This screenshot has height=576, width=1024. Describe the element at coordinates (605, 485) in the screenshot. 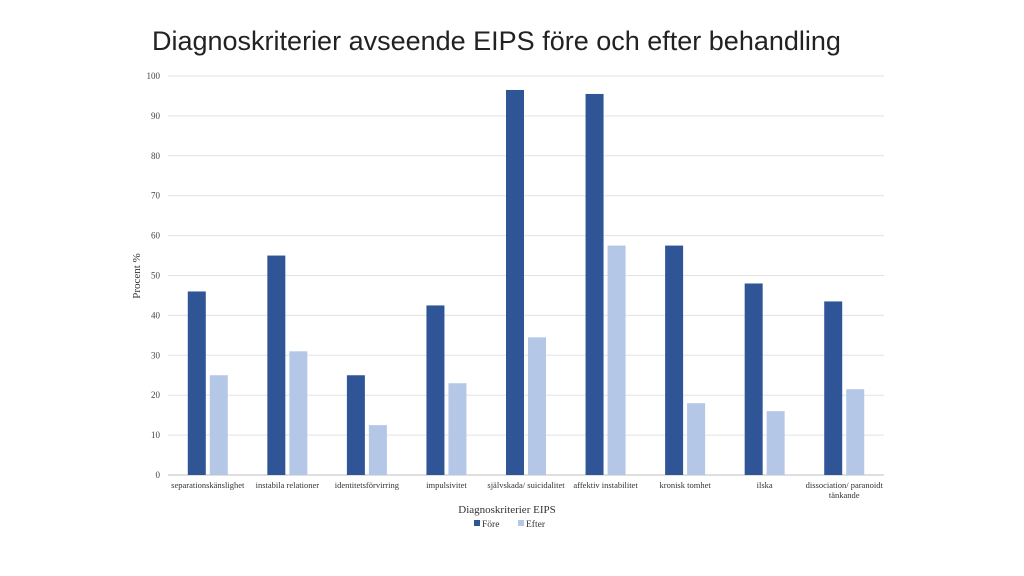

I see `x-category-label: affektiv instabilitet` at that location.